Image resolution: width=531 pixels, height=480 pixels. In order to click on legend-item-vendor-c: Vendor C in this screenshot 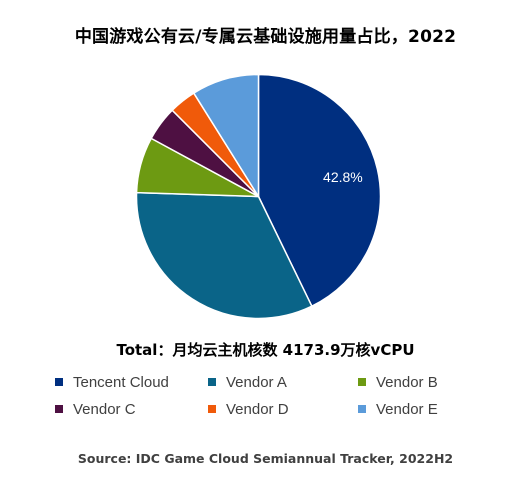, I will do `click(131, 409)`.